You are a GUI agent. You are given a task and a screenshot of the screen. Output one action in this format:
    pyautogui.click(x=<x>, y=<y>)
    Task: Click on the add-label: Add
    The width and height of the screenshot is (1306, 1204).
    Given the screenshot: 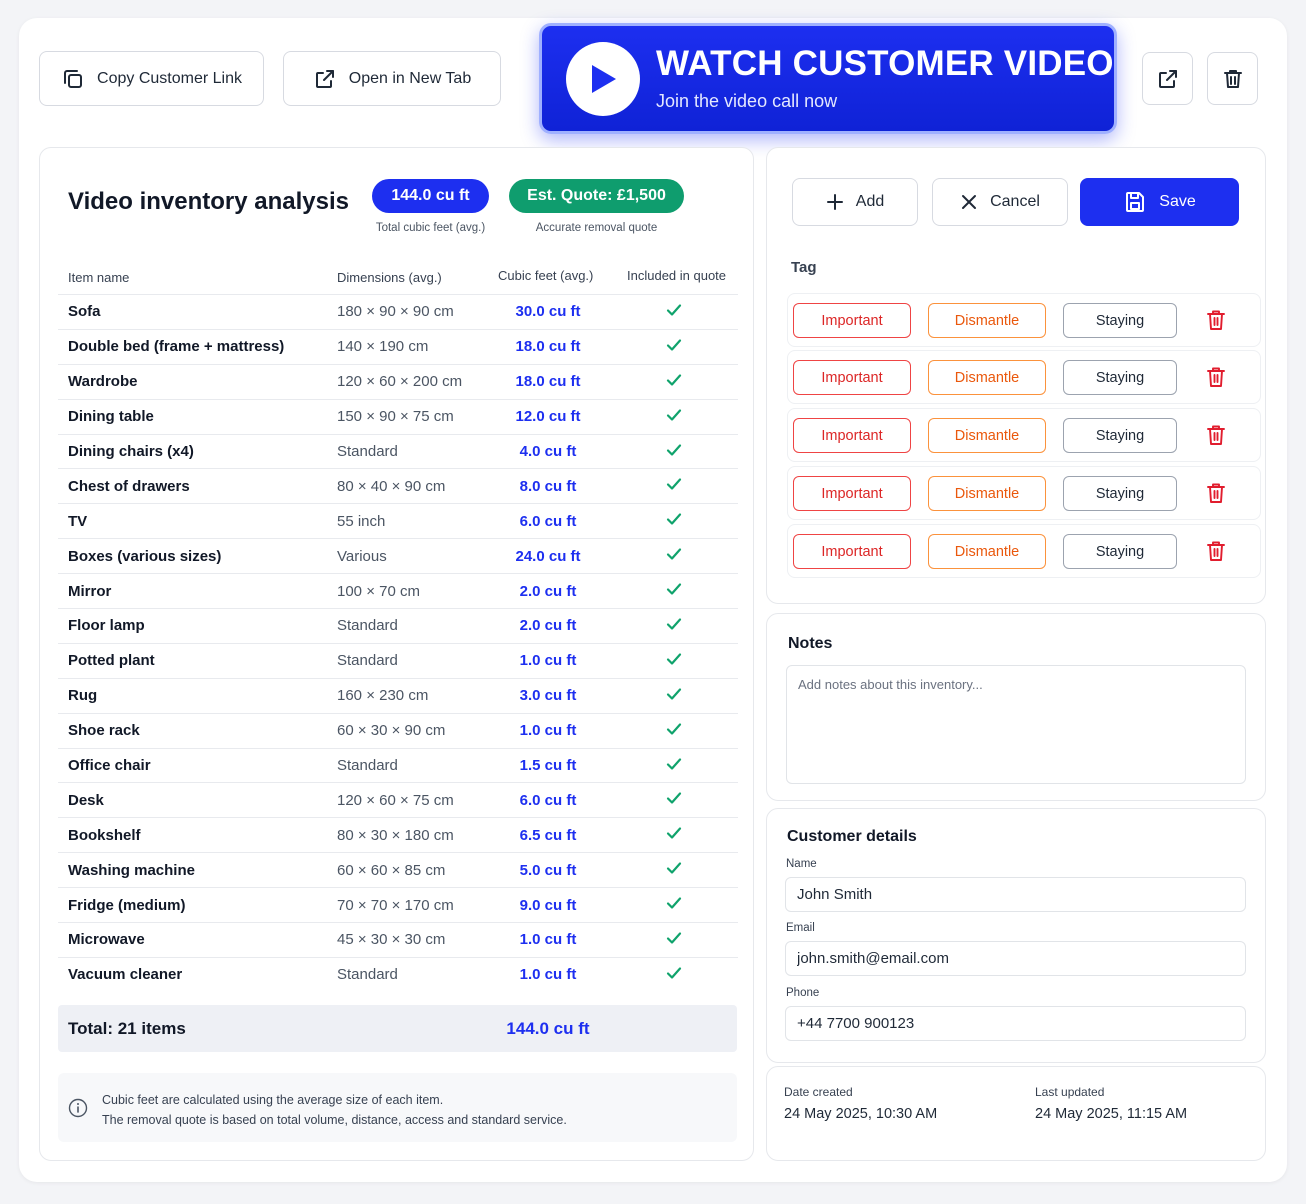 What is the action you would take?
    pyautogui.click(x=870, y=201)
    